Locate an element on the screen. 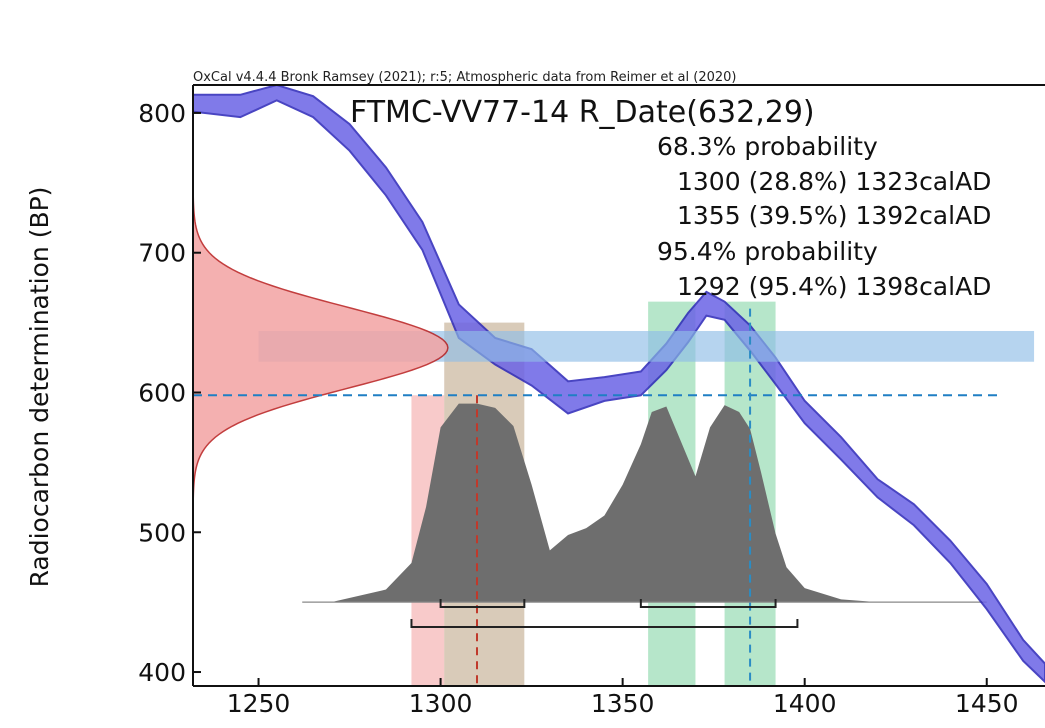 This screenshot has width=1045, height=728. x-tick-label-1450: 1450 is located at coordinates (987, 703).